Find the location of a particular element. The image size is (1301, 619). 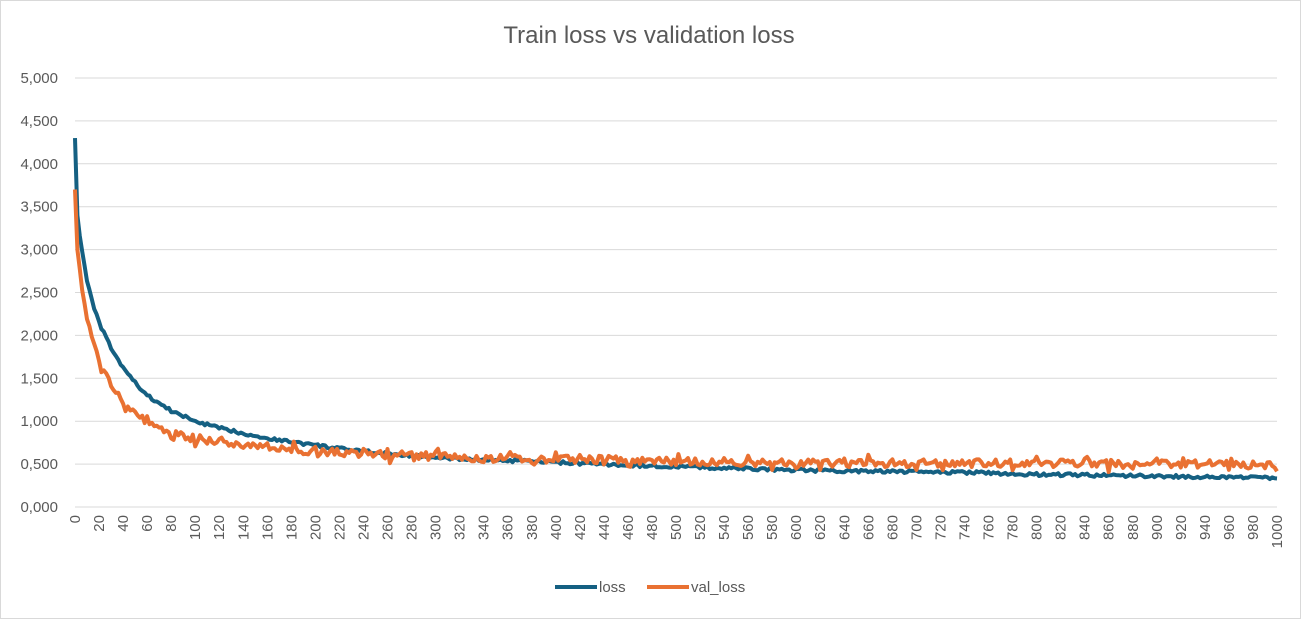

x-tick-label: 740 is located at coordinates (964, 527).